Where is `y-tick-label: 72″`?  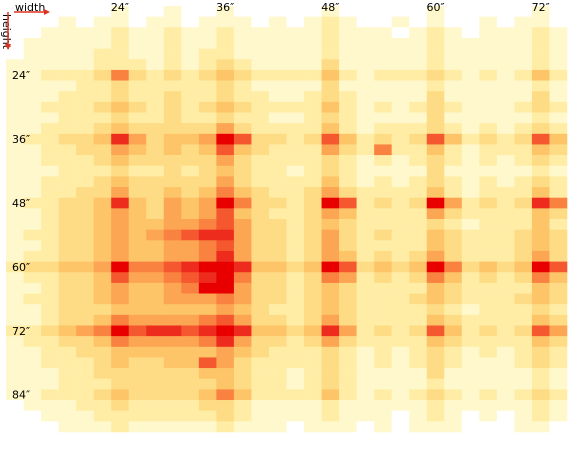
y-tick-label: 72″ is located at coordinates (21, 331).